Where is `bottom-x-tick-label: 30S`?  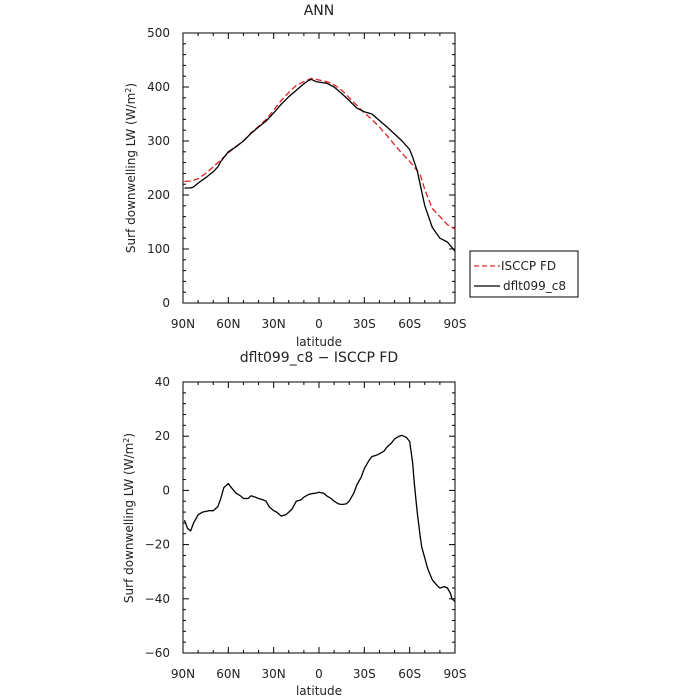
bottom-x-tick-label: 30S is located at coordinates (364, 674).